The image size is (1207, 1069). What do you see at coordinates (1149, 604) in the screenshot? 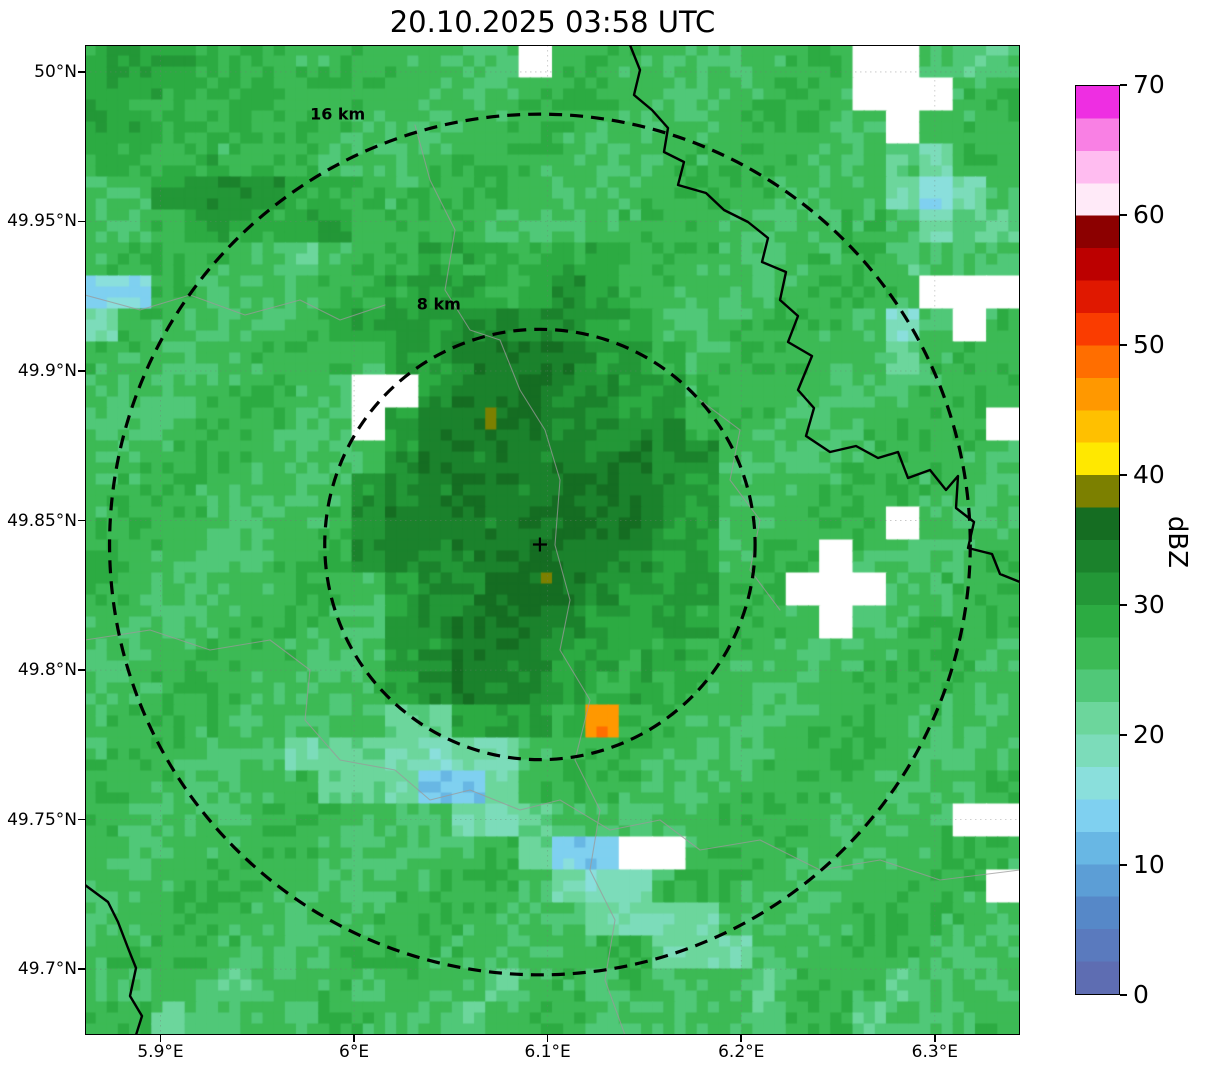
I see `colorbar-tick-label: 30` at bounding box center [1149, 604].